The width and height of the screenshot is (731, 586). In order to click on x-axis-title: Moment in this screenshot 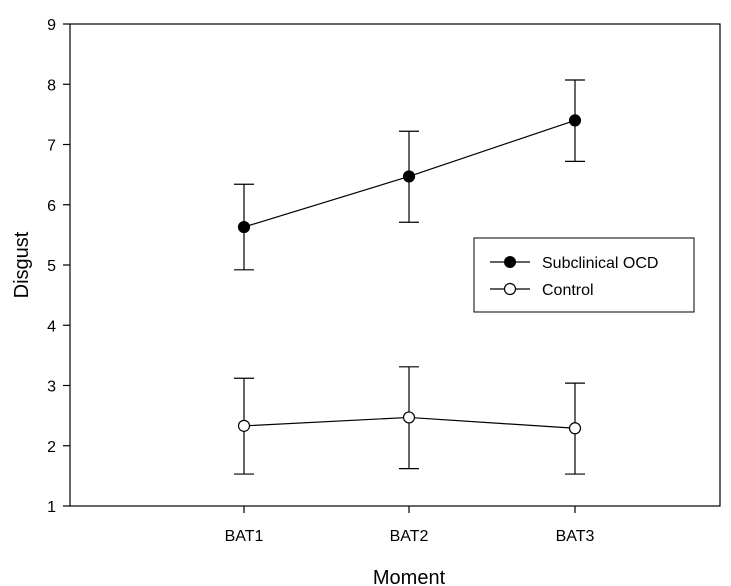, I will do `click(409, 576)`.